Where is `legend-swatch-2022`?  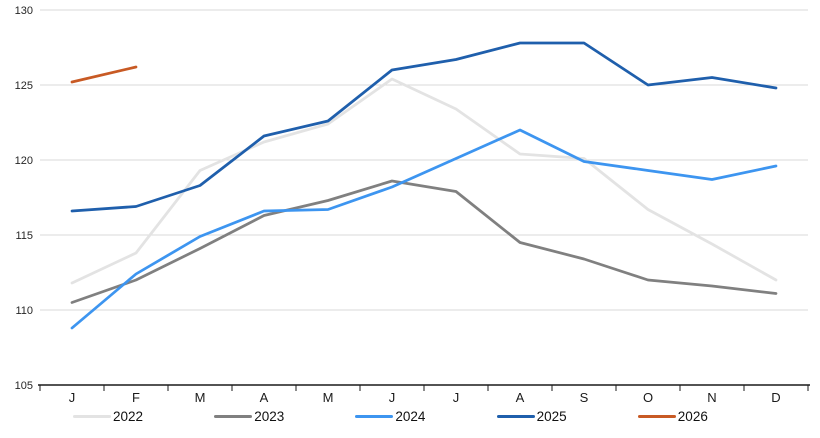
legend-swatch-2022 is located at coordinates (92, 416).